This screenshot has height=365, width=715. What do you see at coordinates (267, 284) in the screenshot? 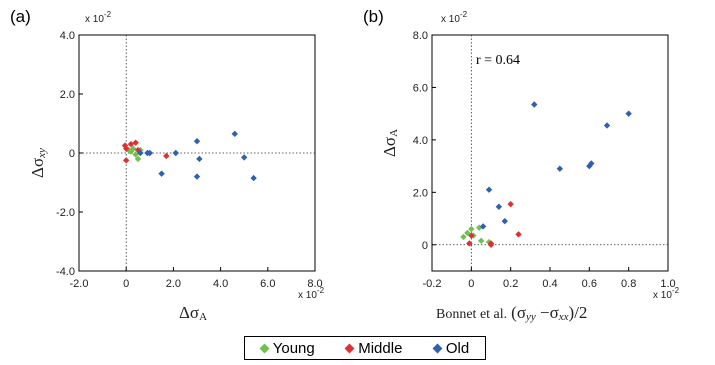
I see `x-tick-label: 6.0` at bounding box center [267, 284].